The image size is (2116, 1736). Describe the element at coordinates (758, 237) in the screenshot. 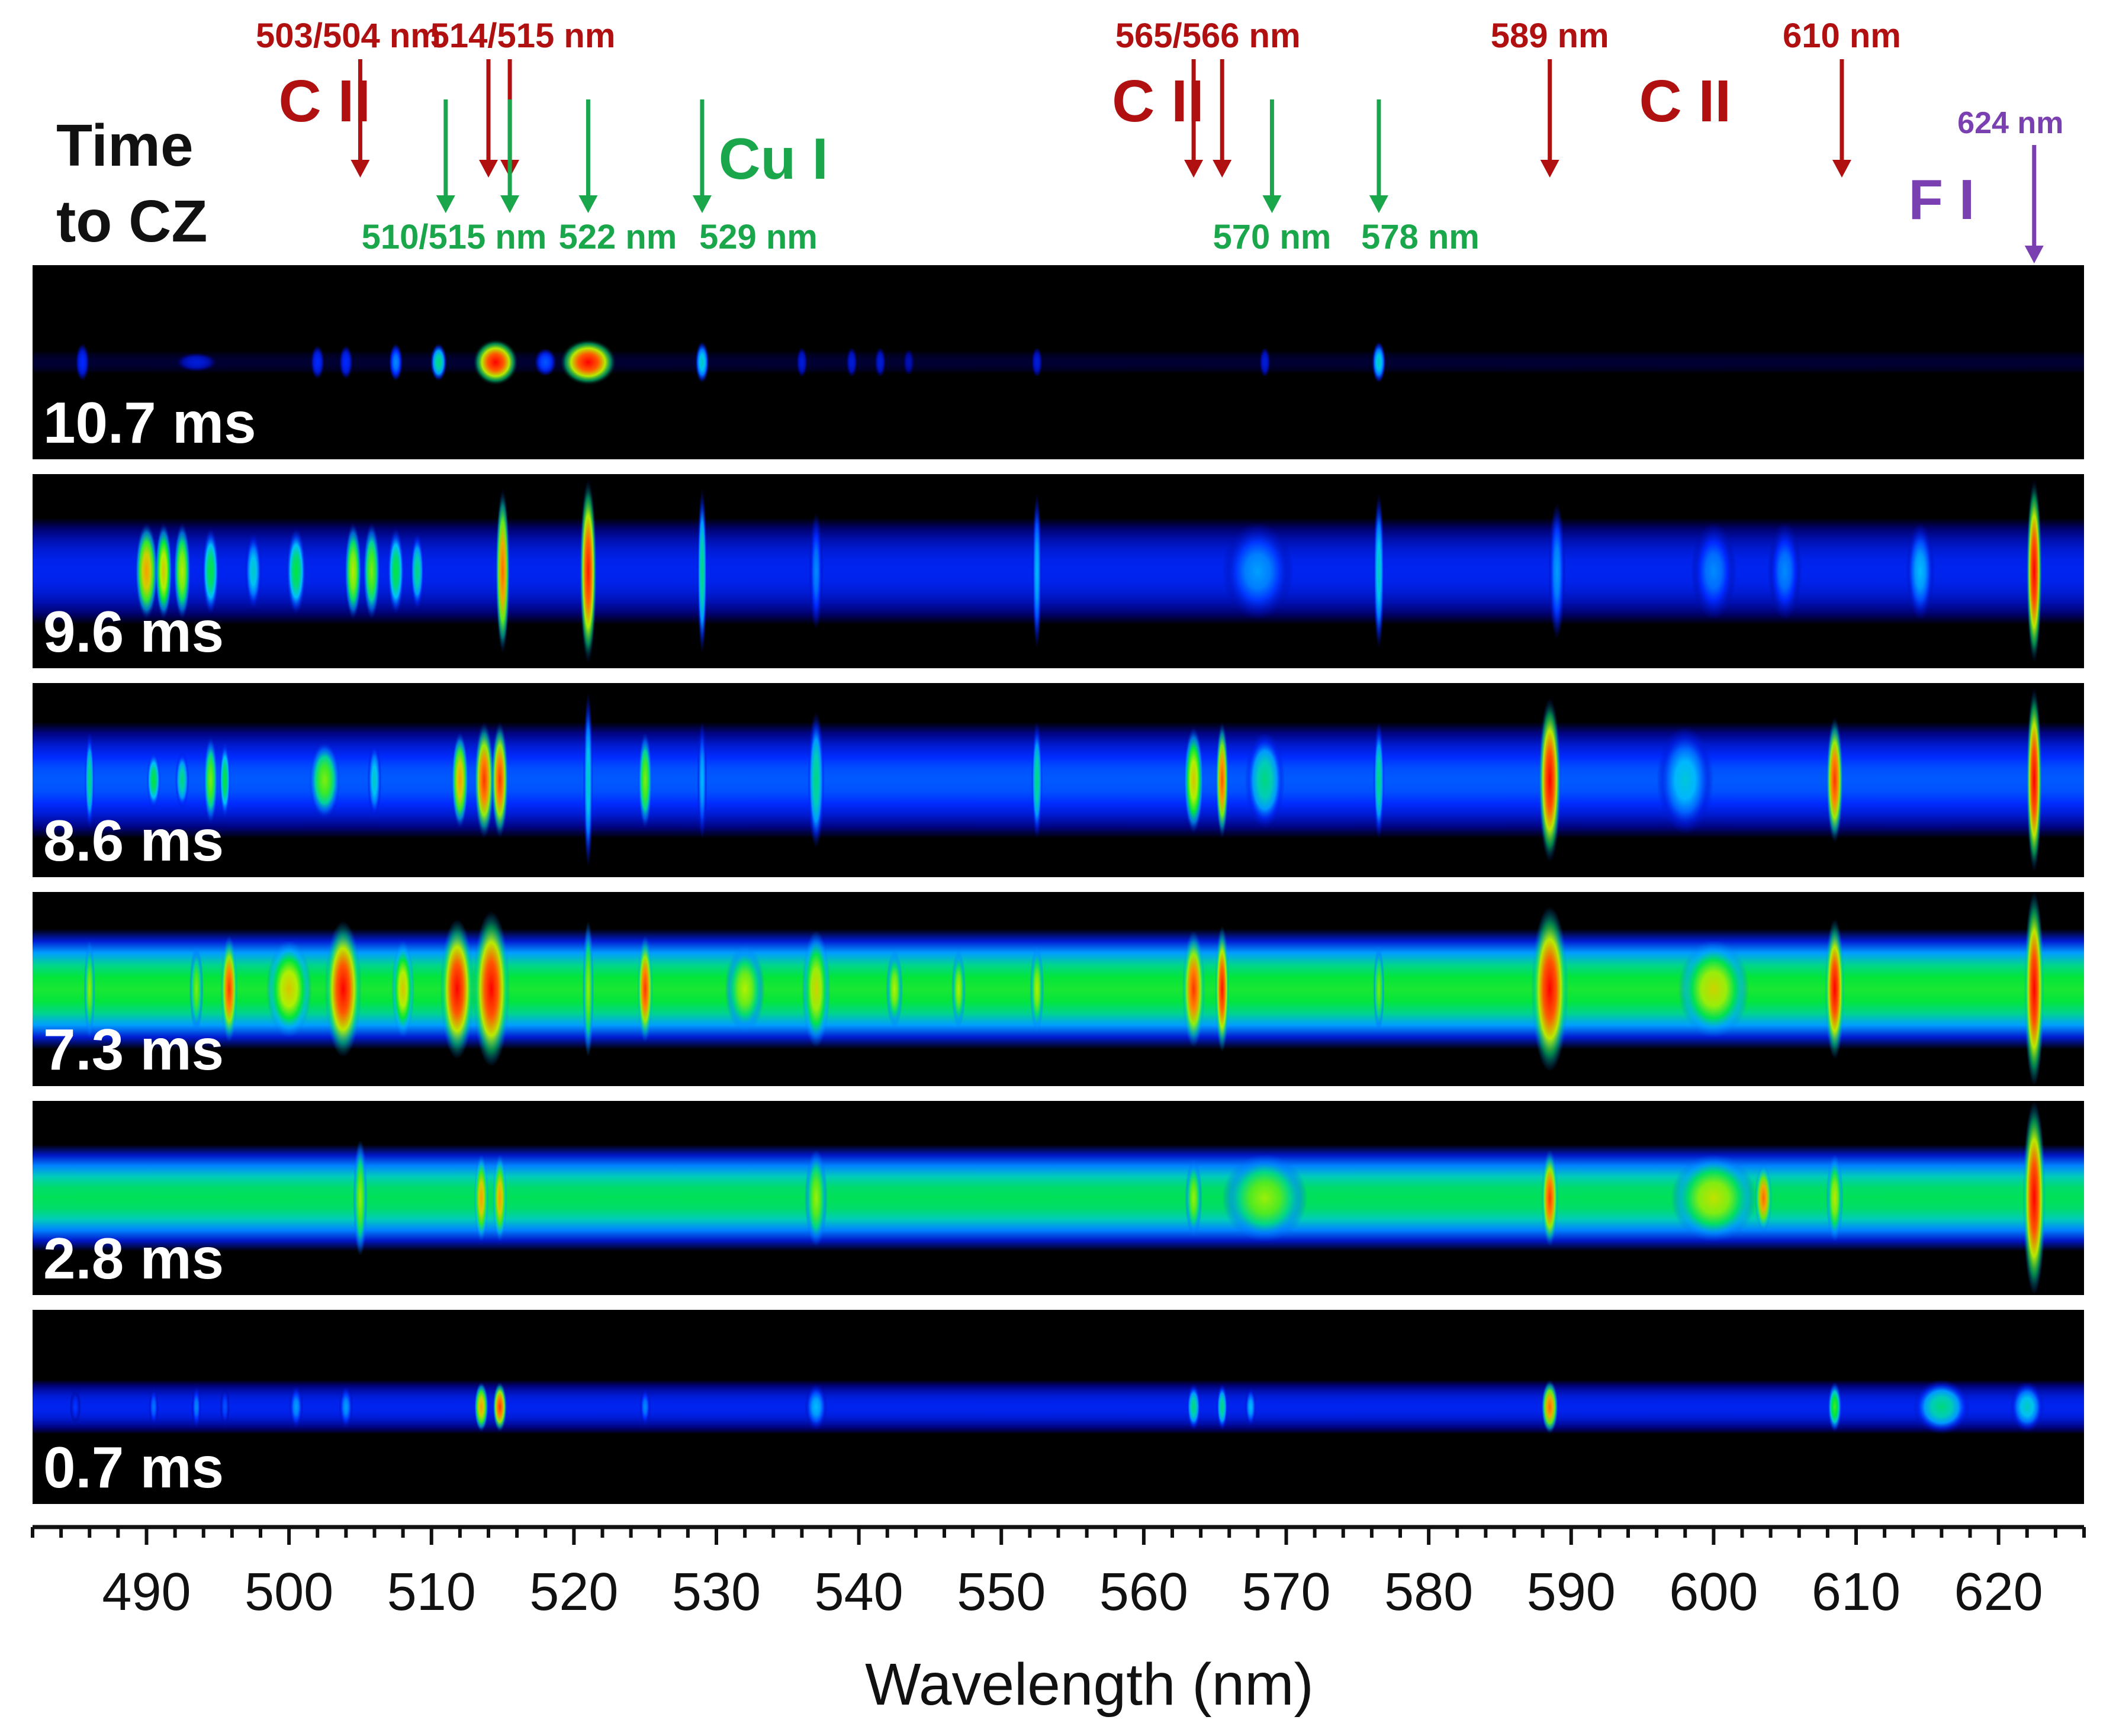

I see `annotation-label: 529 nm` at that location.